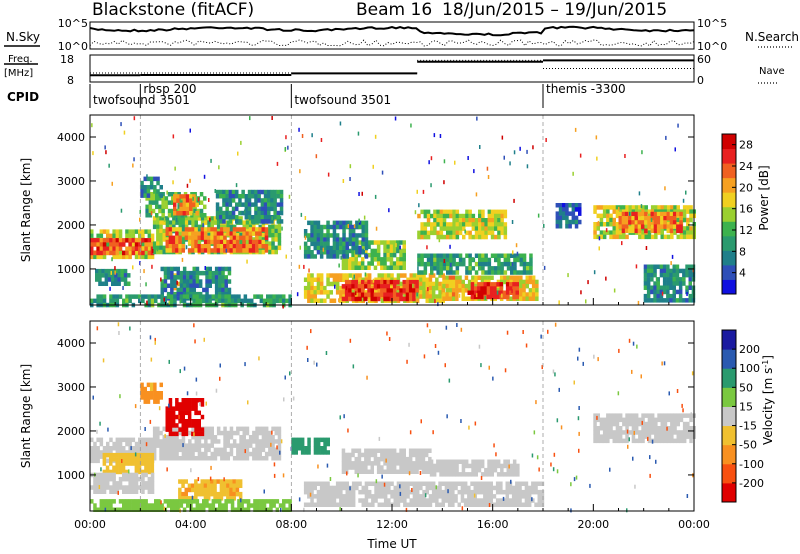 This screenshot has height=554, width=800. I want to click on cpid-segment-label-1: rbsp 200, so click(169, 89).